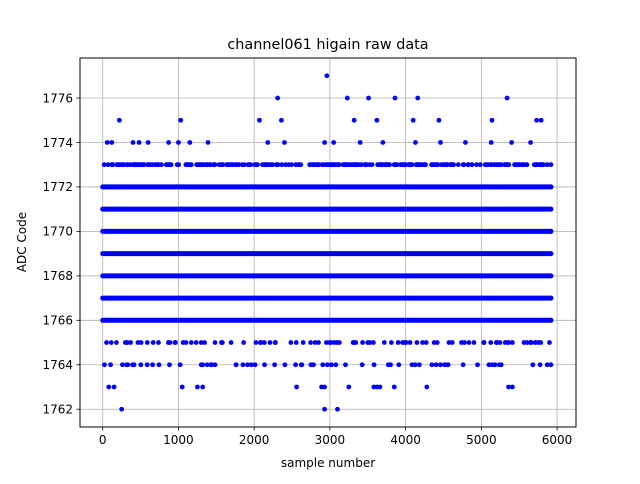  What do you see at coordinates (405, 440) in the screenshot?
I see `x-tick-label: 4000` at bounding box center [405, 440].